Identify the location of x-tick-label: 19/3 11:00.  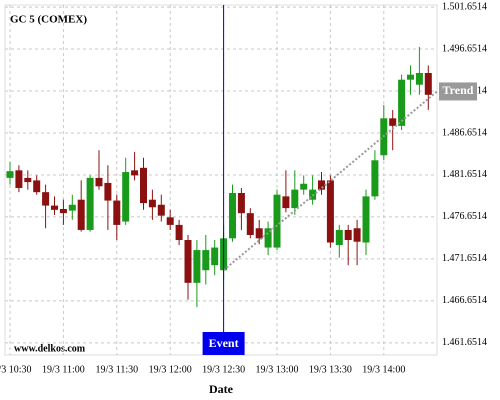
(63, 369).